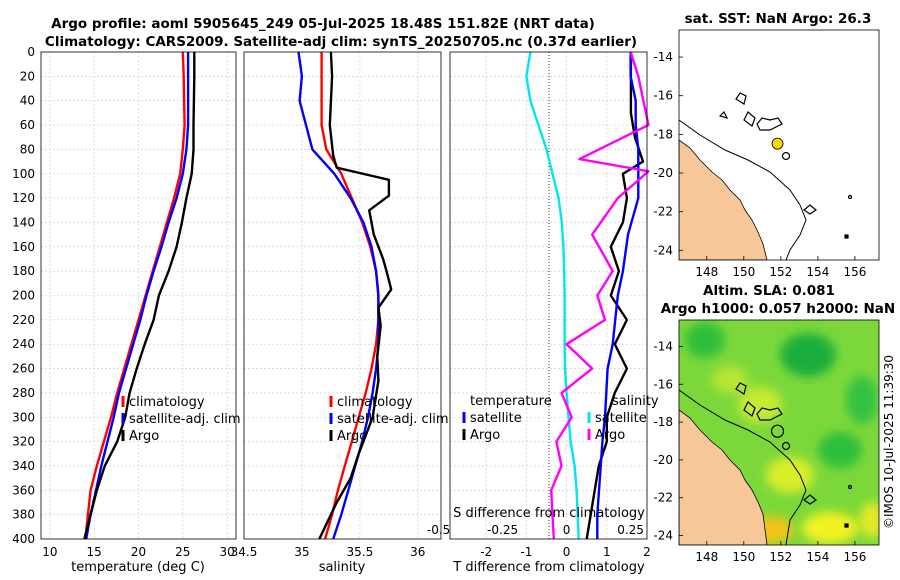 This screenshot has height=580, width=900. What do you see at coordinates (647, 552) in the screenshot?
I see `x-tick-label: 2` at bounding box center [647, 552].